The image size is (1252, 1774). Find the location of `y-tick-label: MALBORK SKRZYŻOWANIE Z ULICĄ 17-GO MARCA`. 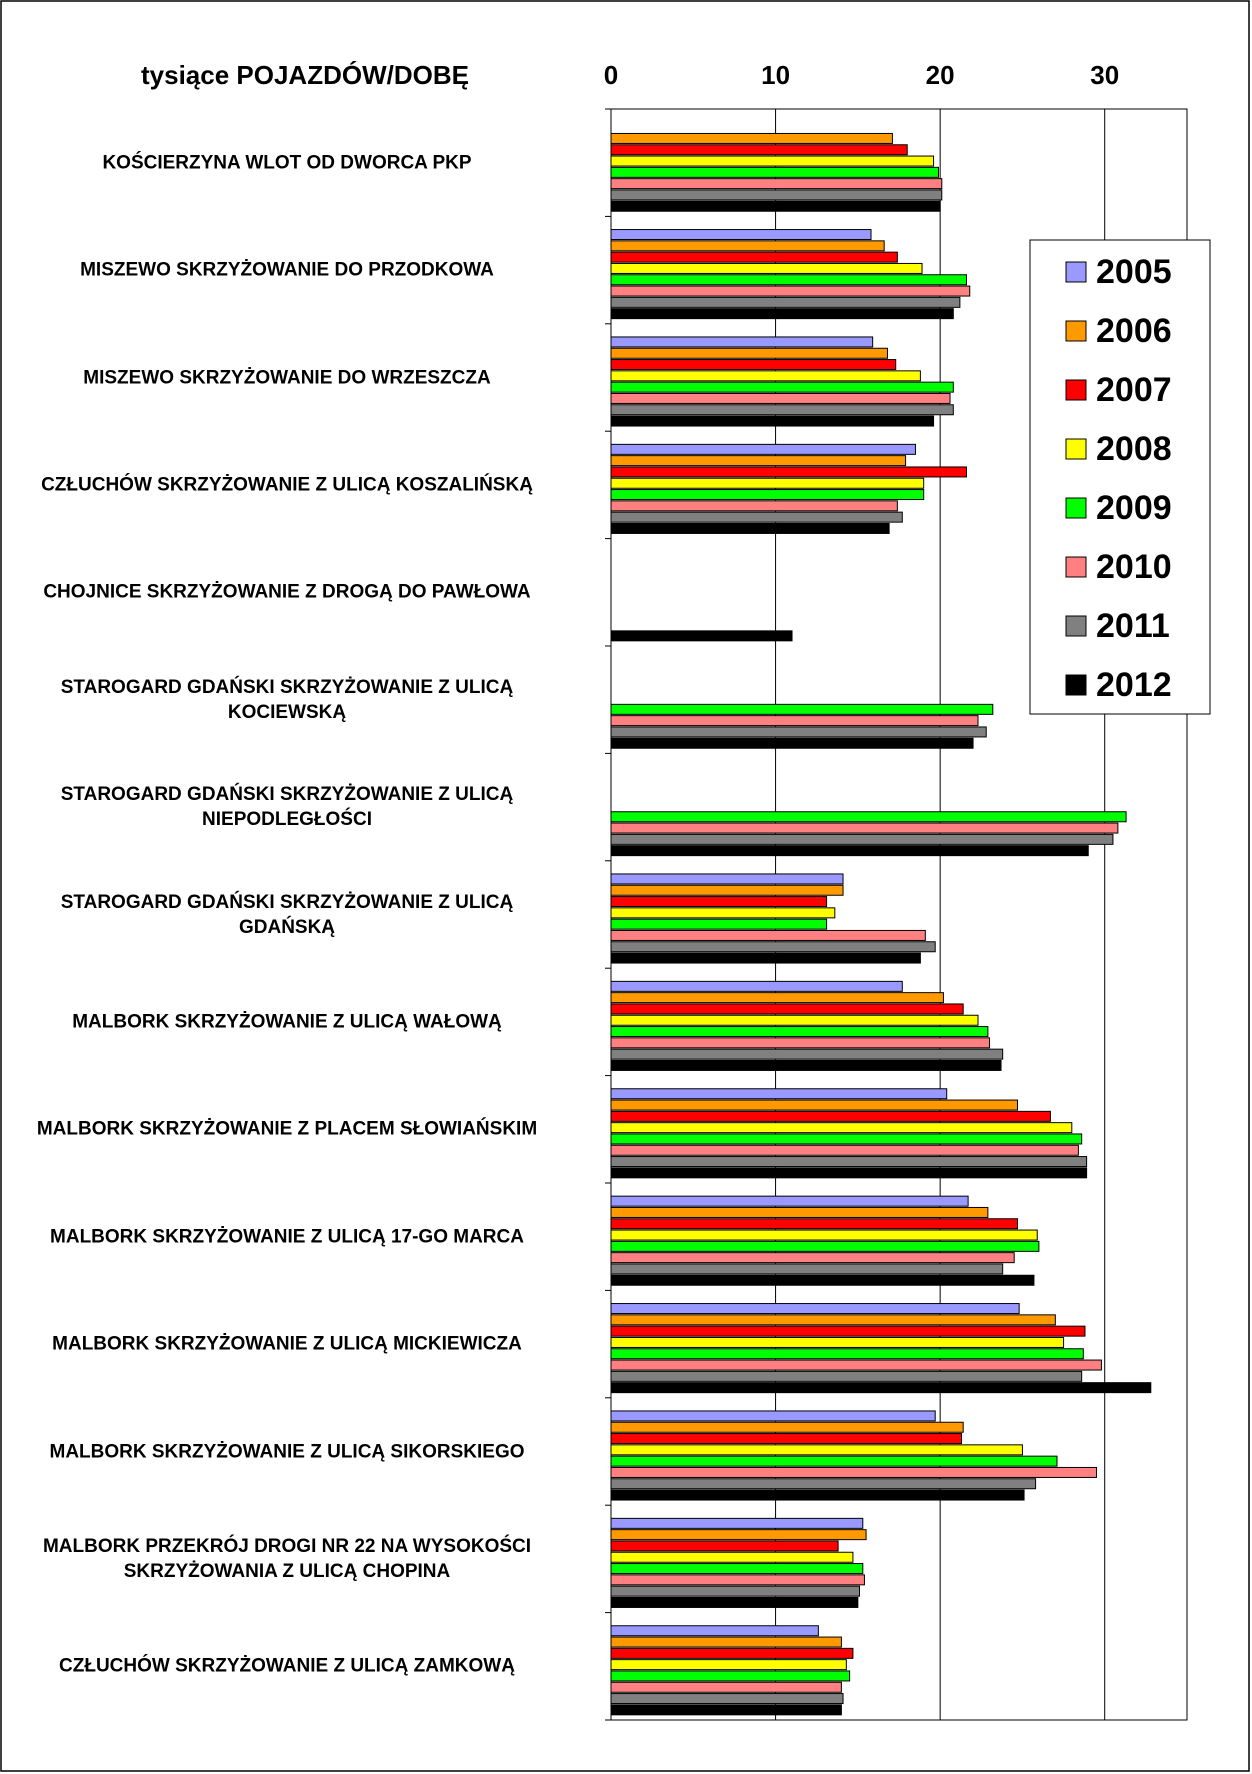

y-tick-label: MALBORK SKRZYŻOWANIE Z ULICĄ 17-GO MARCA is located at coordinates (287, 1237).